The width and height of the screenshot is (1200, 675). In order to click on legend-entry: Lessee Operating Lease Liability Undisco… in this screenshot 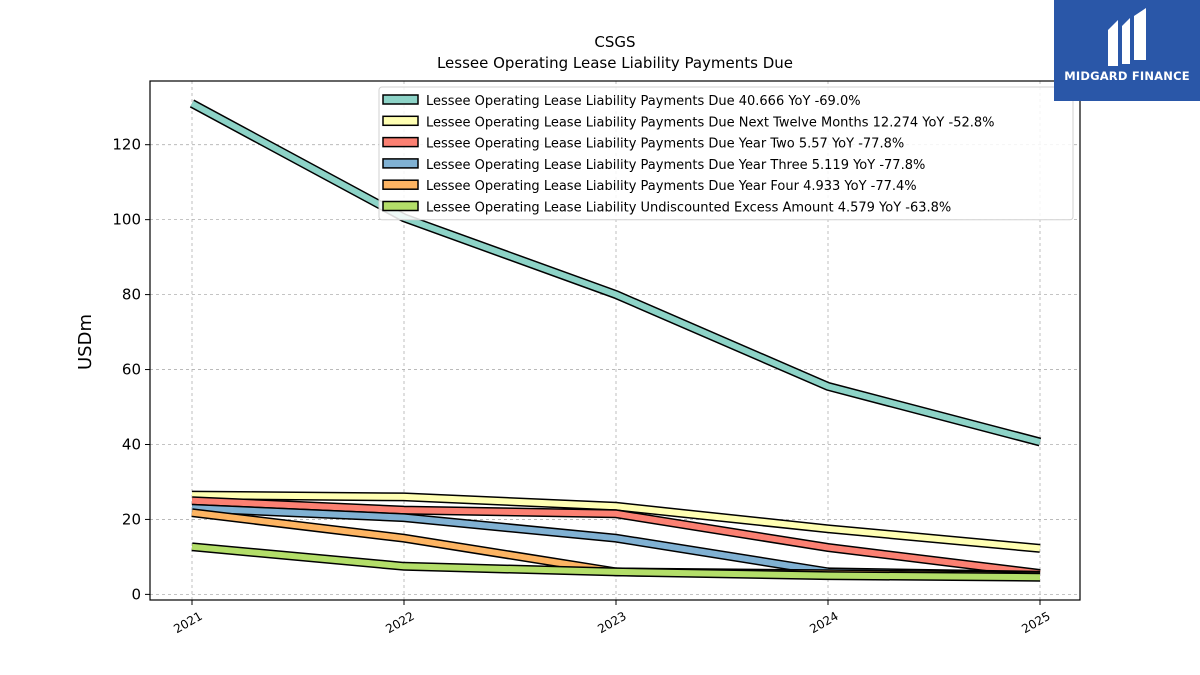, I will do `click(688, 208)`.